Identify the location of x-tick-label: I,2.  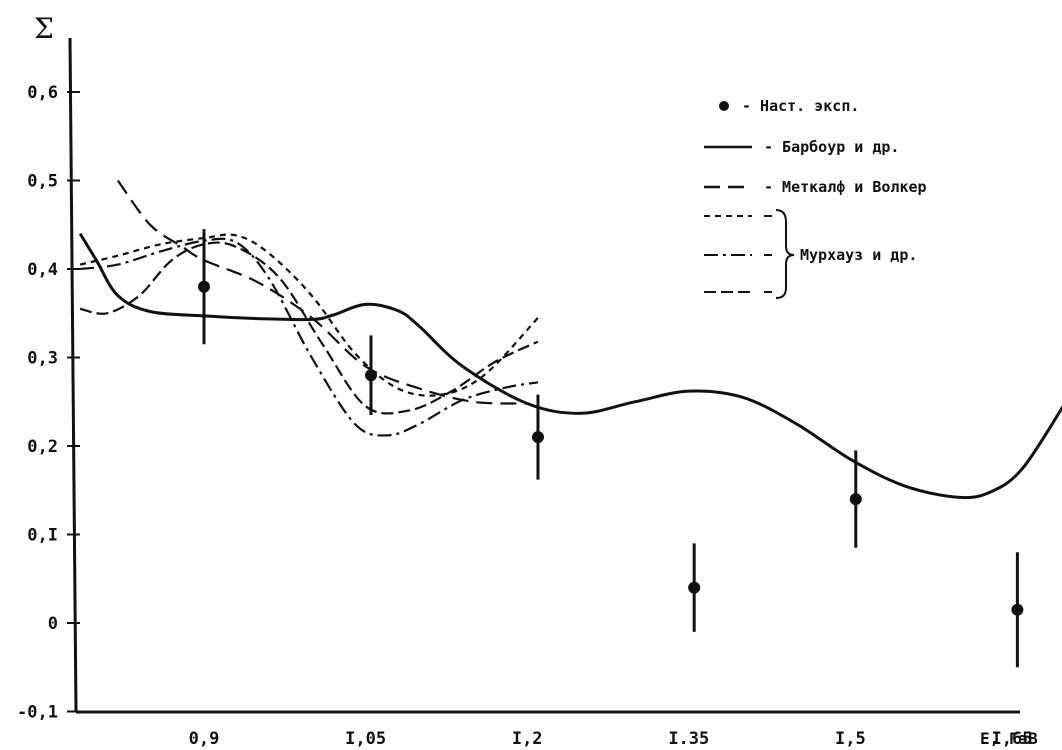
(527, 739).